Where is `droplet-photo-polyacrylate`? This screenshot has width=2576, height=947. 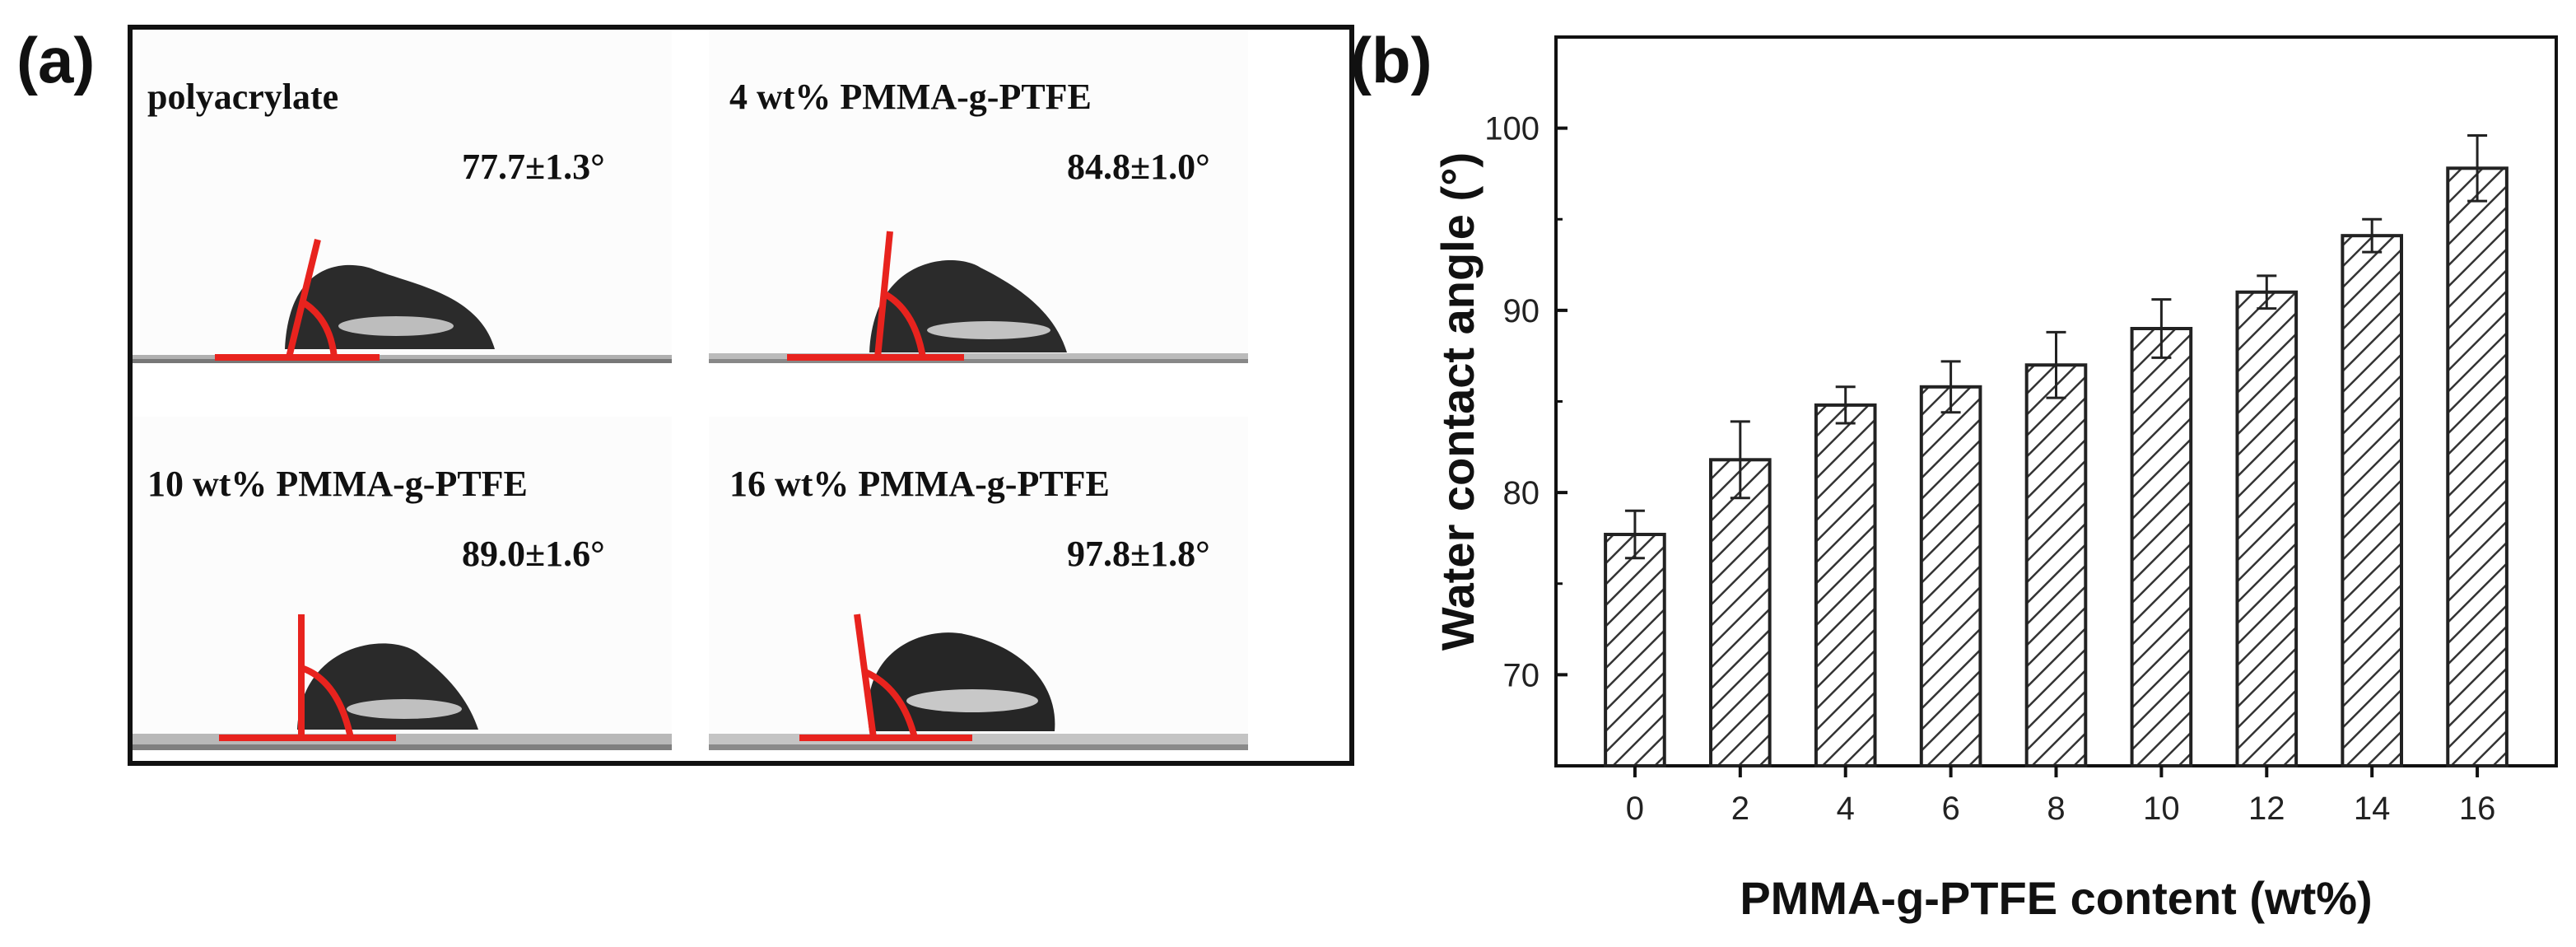
droplet-photo-polyacrylate is located at coordinates (402, 196).